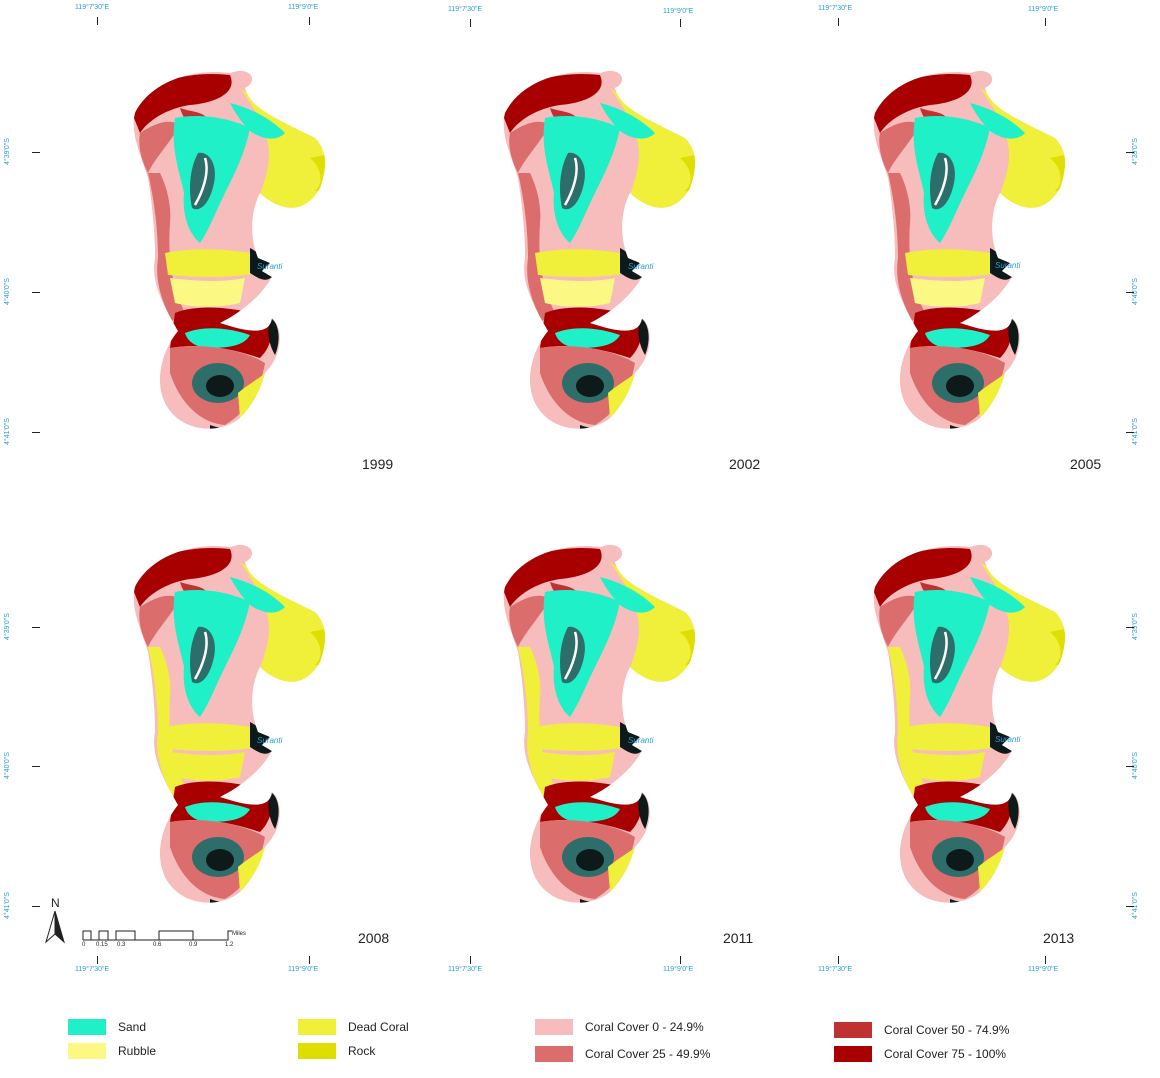 This screenshot has height=1078, width=1160. What do you see at coordinates (378, 464) in the screenshot?
I see `year-label: 1999` at bounding box center [378, 464].